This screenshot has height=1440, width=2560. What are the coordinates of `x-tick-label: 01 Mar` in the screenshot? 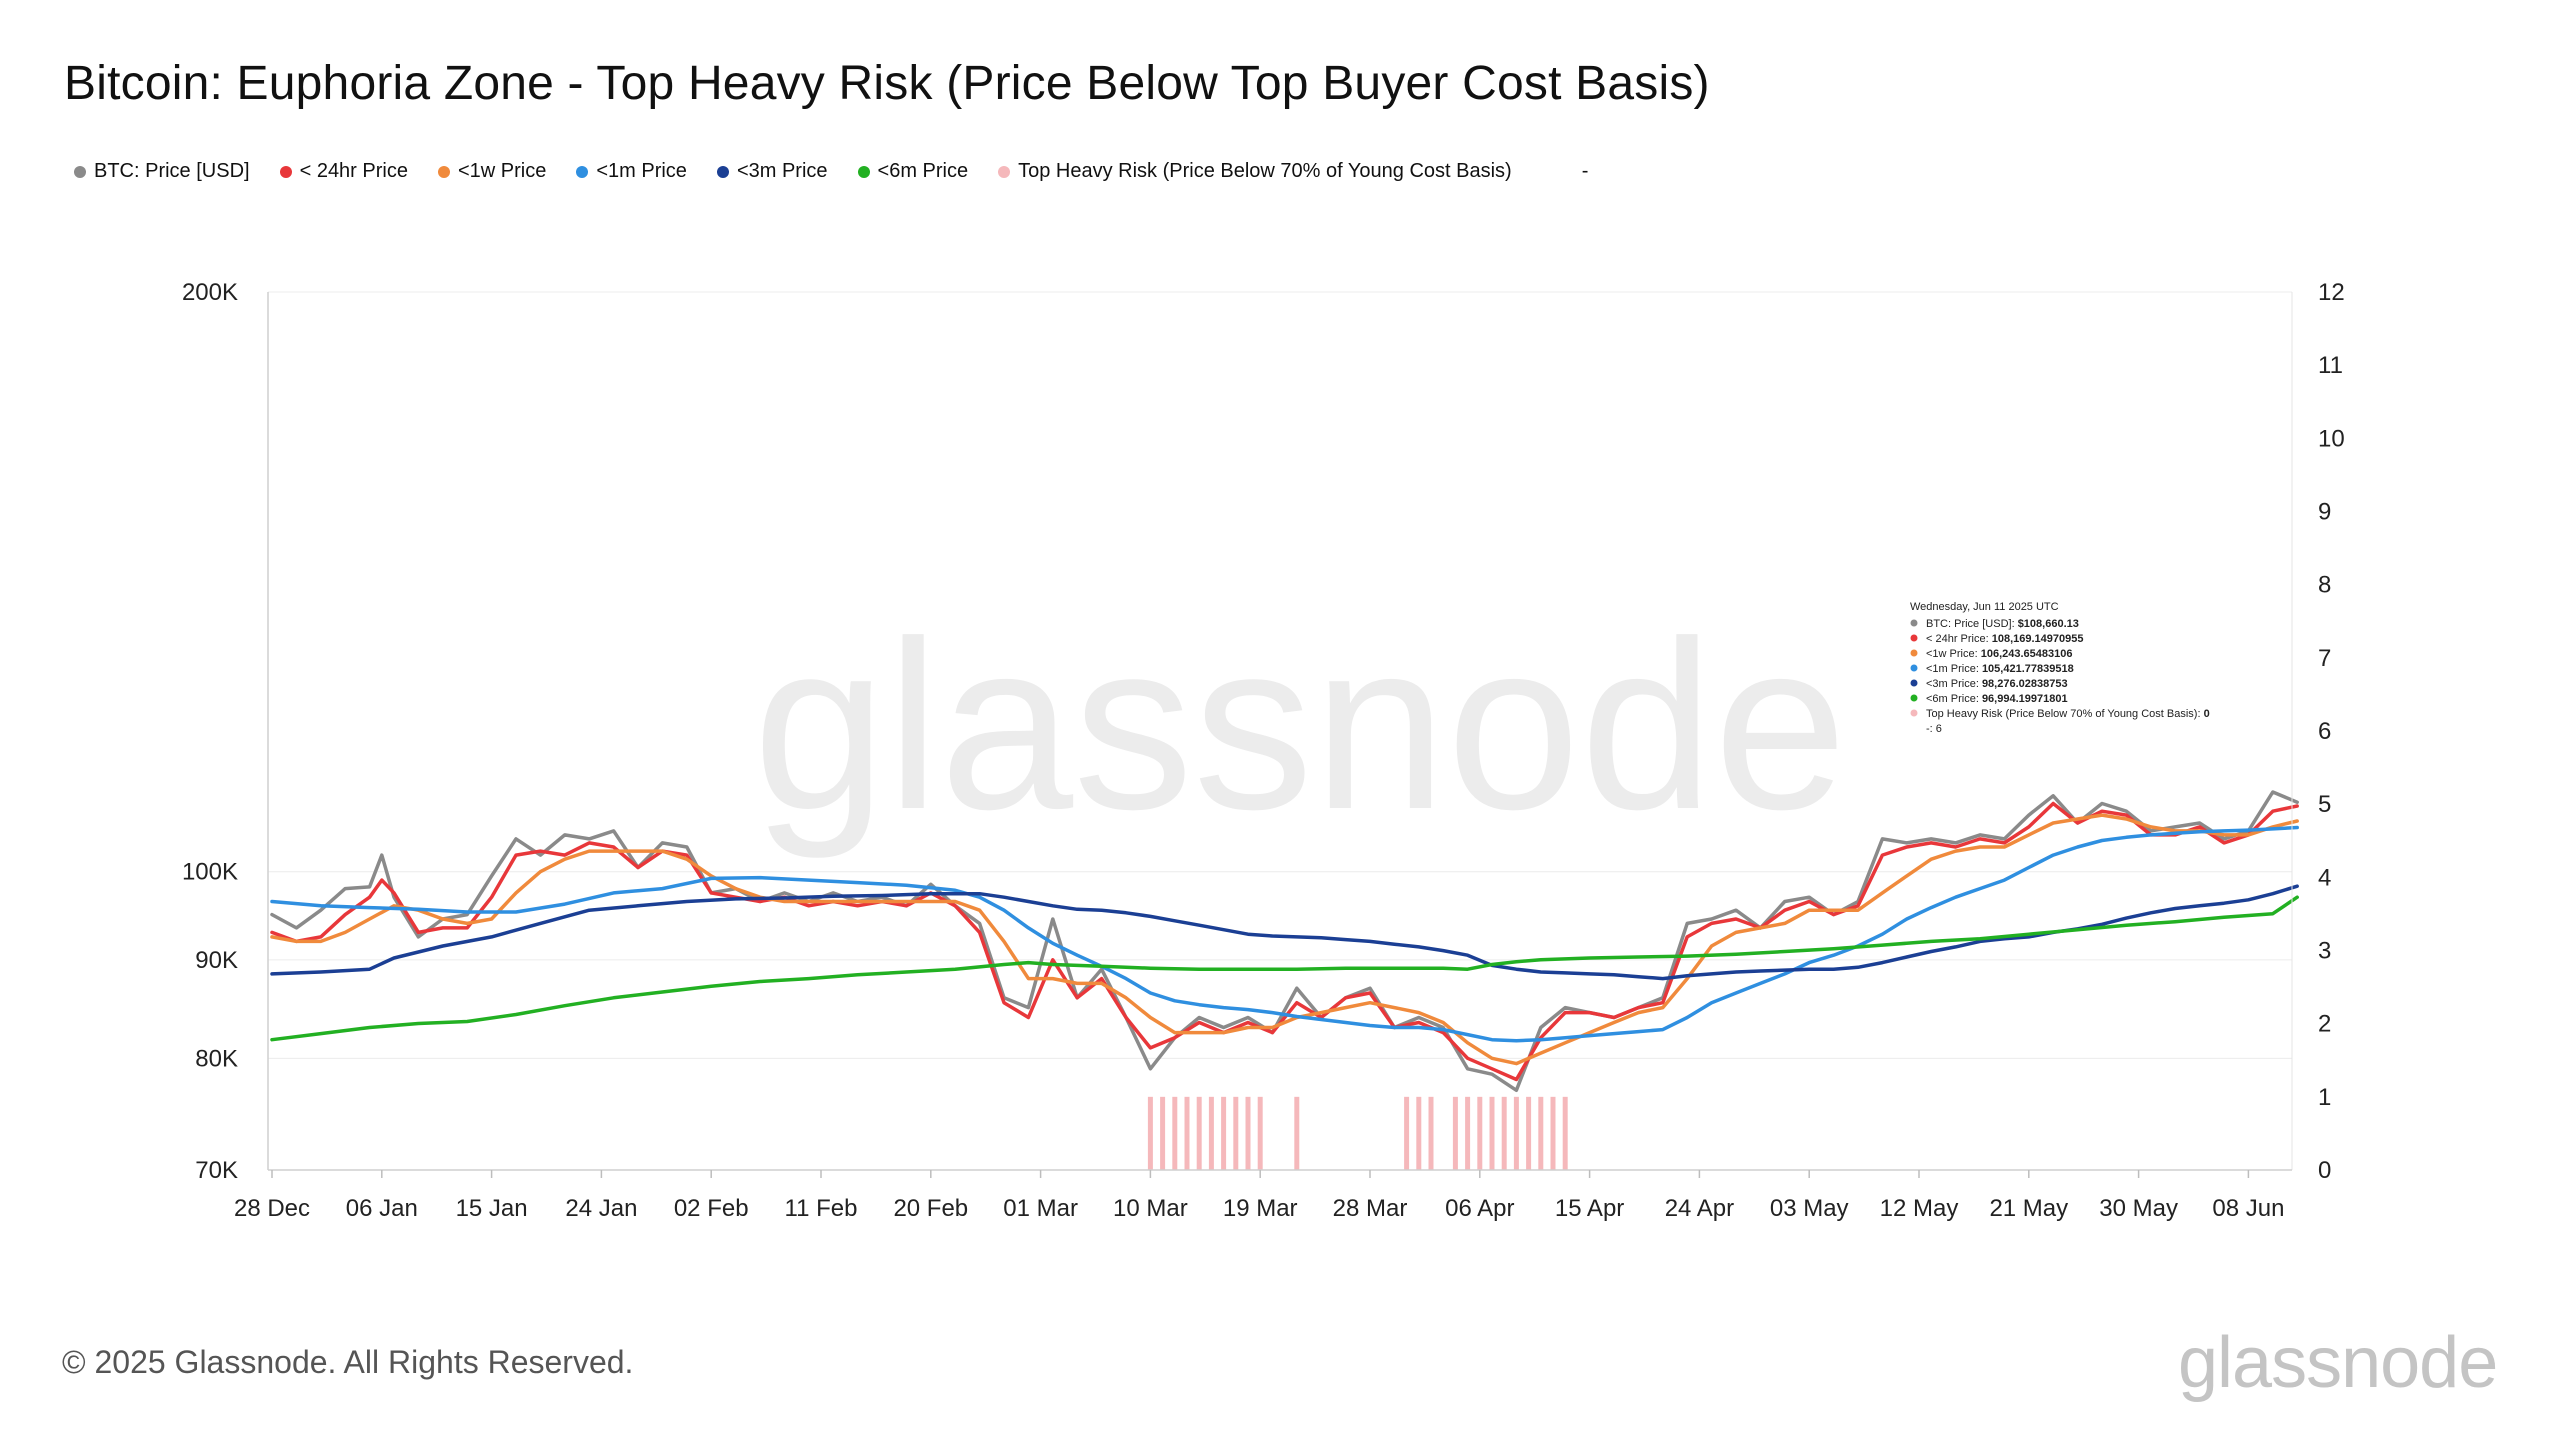 It's located at (1040, 1208).